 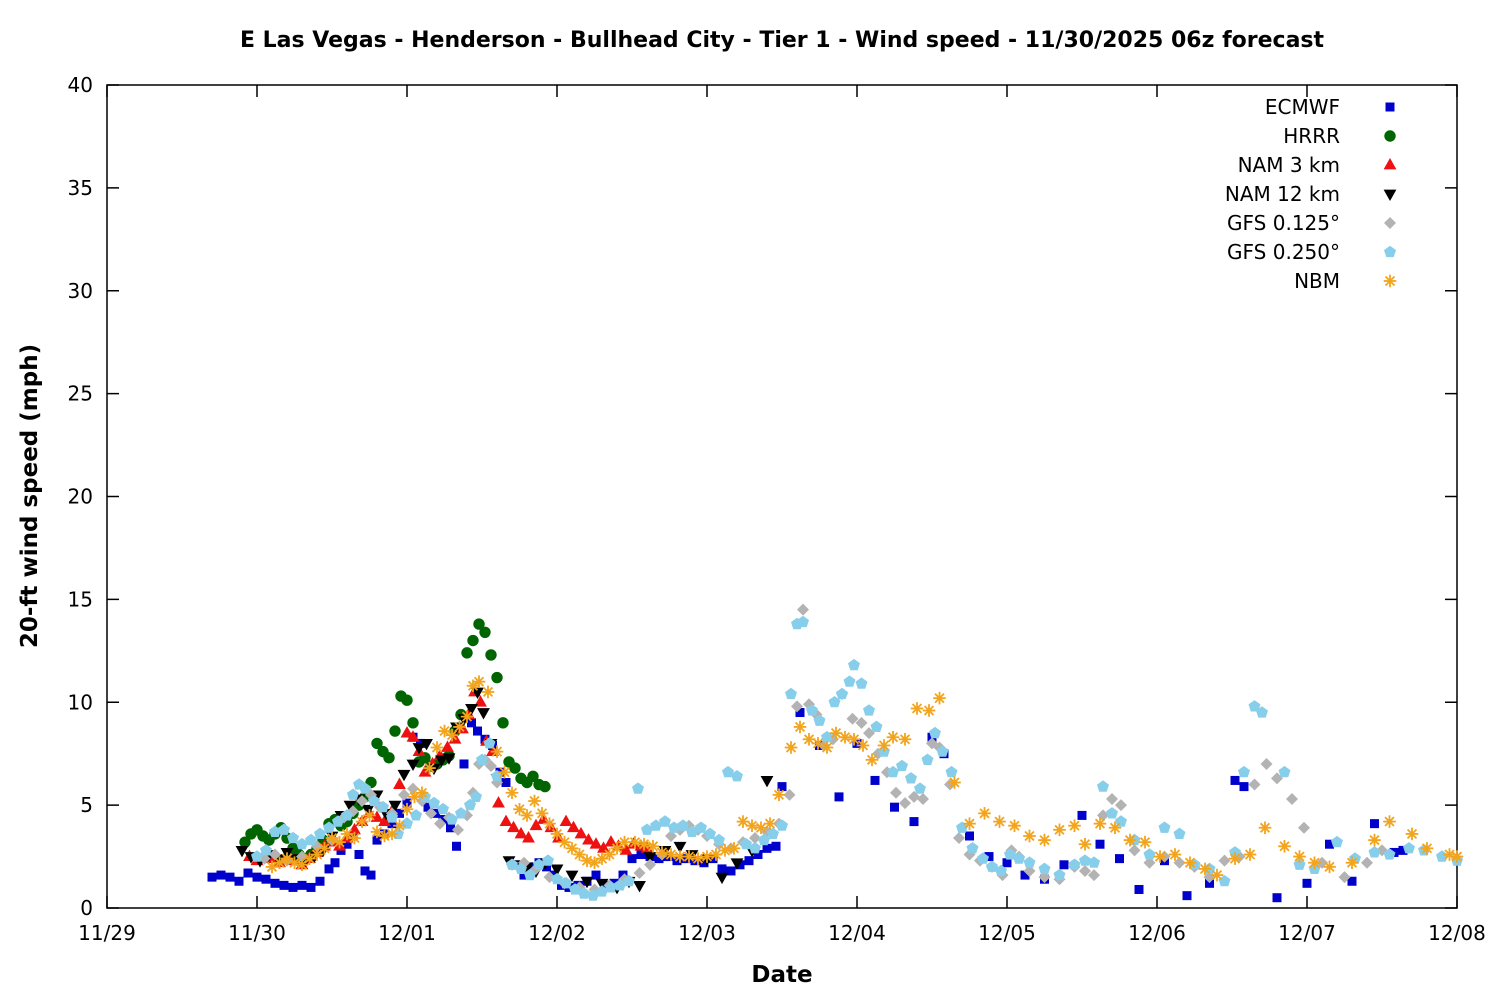 What do you see at coordinates (1345, 281) in the screenshot?
I see `legend-item-nbm: NBM` at bounding box center [1345, 281].